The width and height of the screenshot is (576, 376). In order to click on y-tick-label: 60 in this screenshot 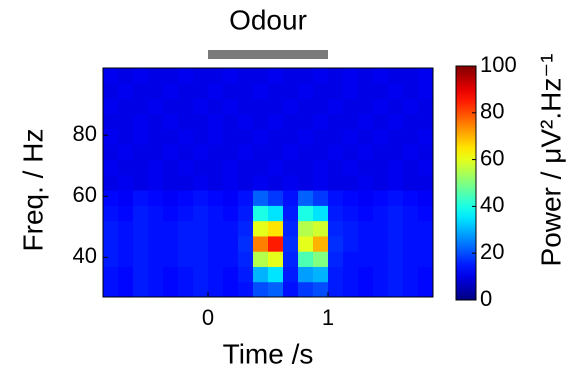, I will do `click(85, 194)`.